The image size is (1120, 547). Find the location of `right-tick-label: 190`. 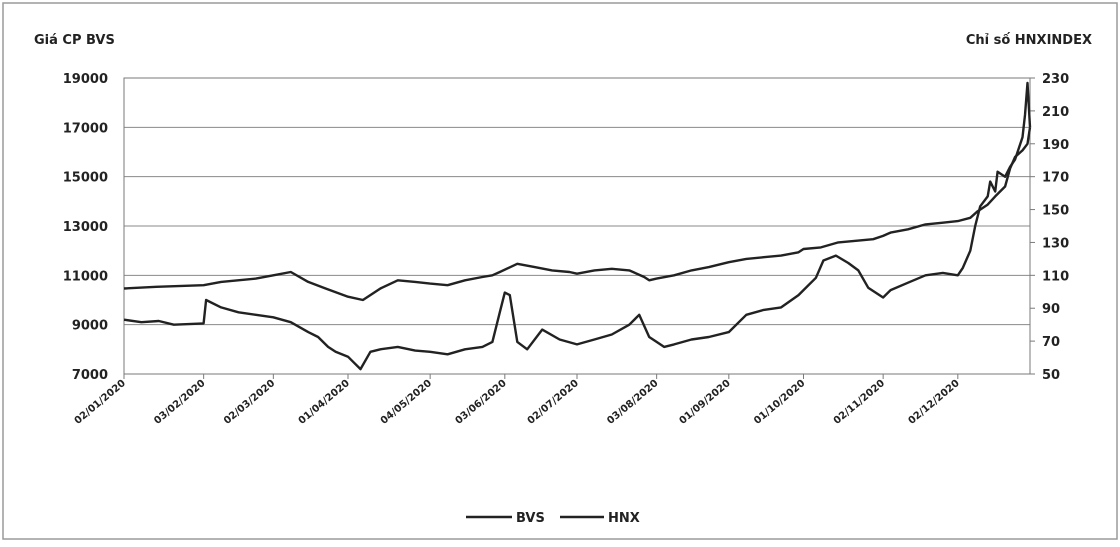

right-tick-label: 190 is located at coordinates (1055, 145).